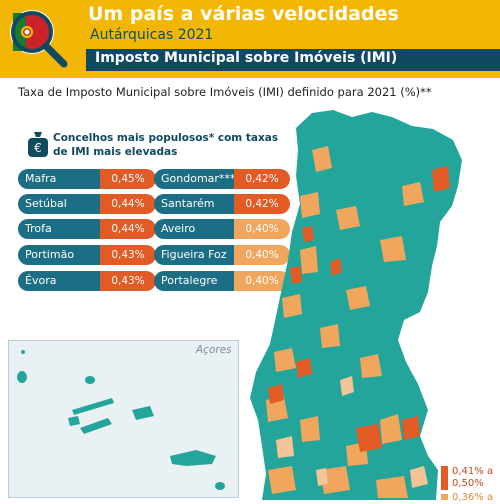  Describe the element at coordinates (23, 352) in the screenshot. I see `island-corvo` at that location.